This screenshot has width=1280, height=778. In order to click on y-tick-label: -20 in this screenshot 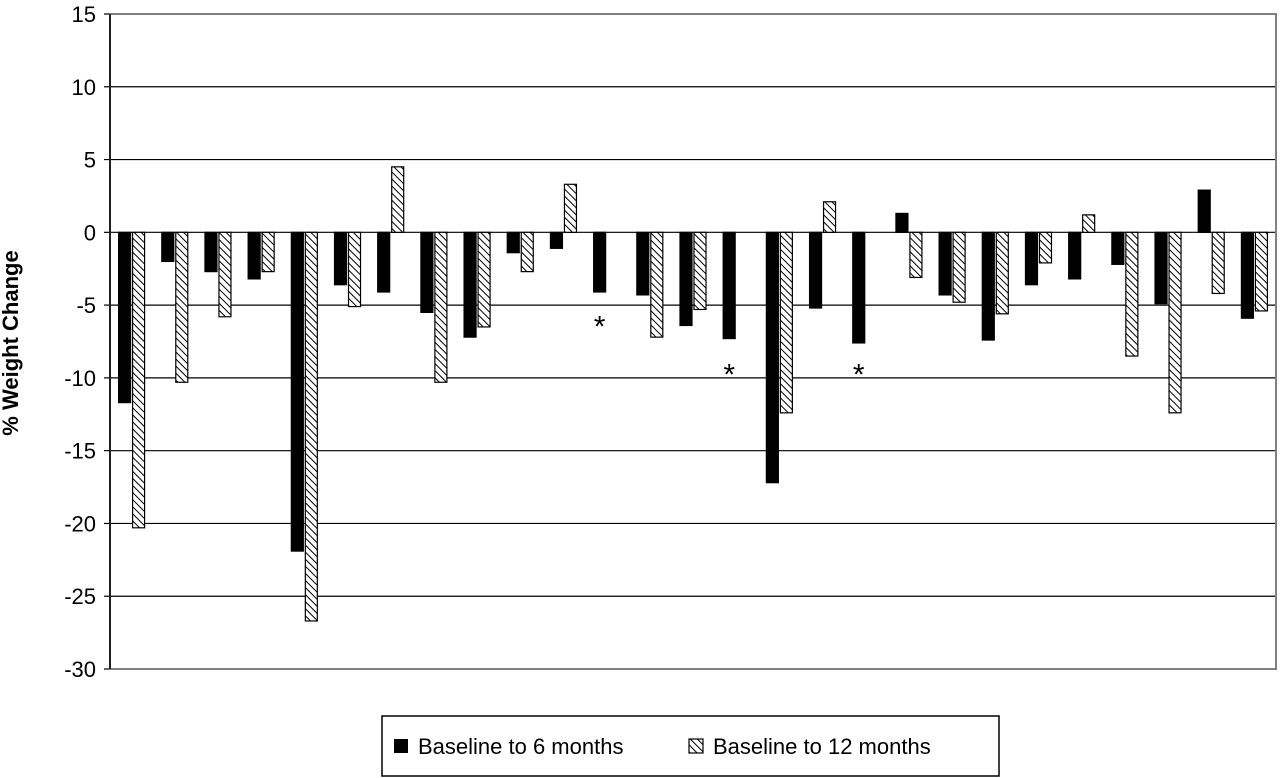, I will do `click(80, 523)`.